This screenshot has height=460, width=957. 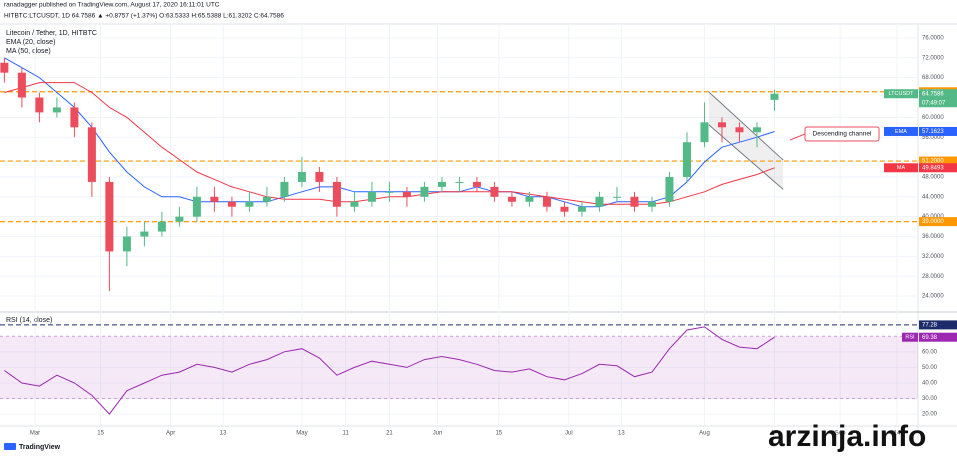 I want to click on rsi-name-box, so click(x=910, y=337).